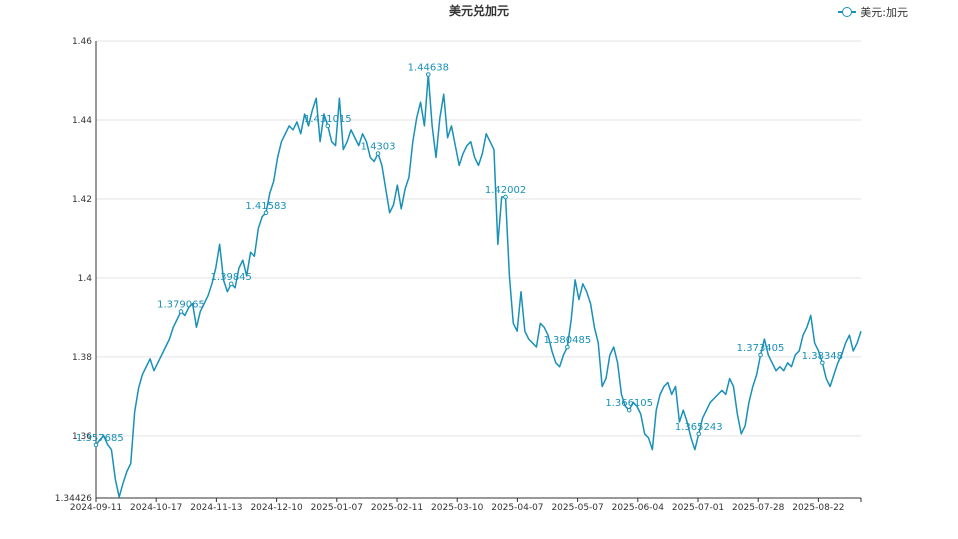 This screenshot has width=958, height=539. Describe the element at coordinates (156, 508) in the screenshot. I see `x-tick-label: 2024-10-17` at that location.